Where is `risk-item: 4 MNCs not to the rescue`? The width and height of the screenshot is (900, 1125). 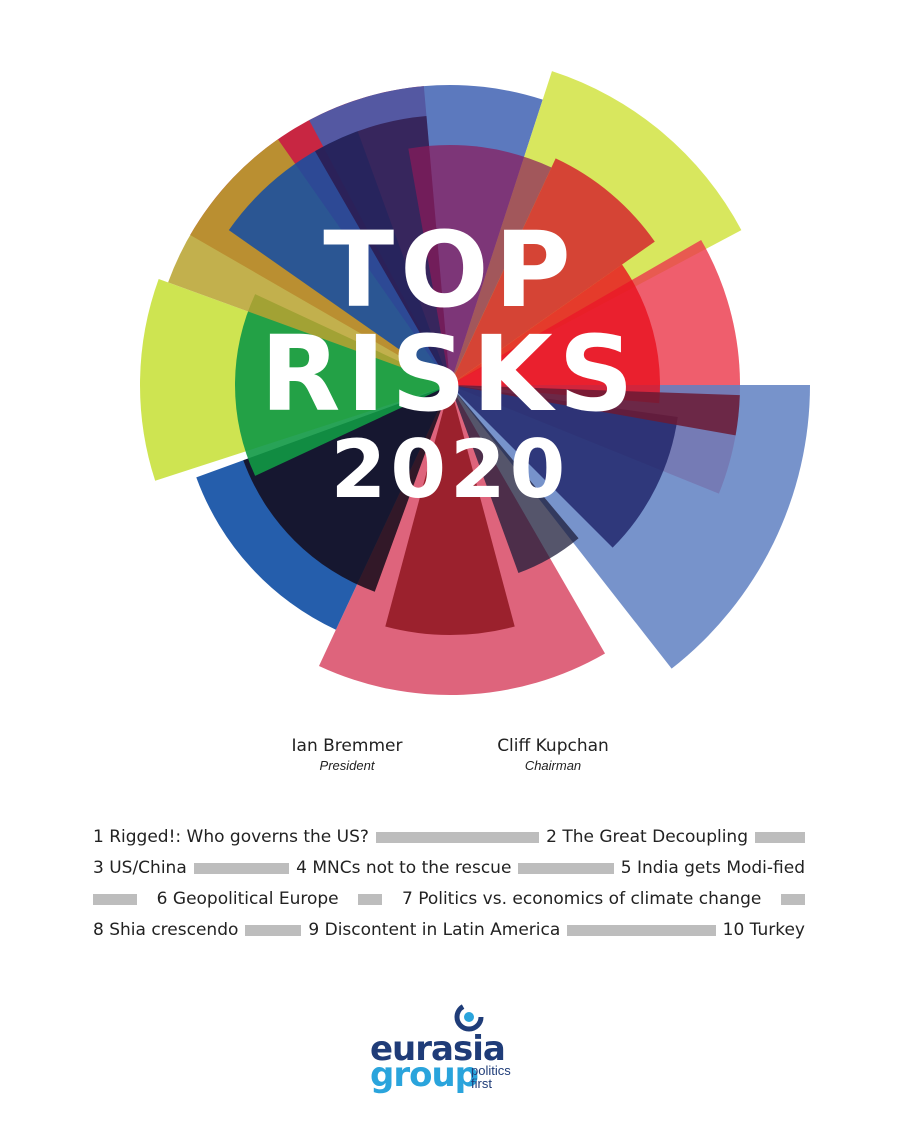
risk-item: 4 MNCs not to the rescue is located at coordinates (404, 868).